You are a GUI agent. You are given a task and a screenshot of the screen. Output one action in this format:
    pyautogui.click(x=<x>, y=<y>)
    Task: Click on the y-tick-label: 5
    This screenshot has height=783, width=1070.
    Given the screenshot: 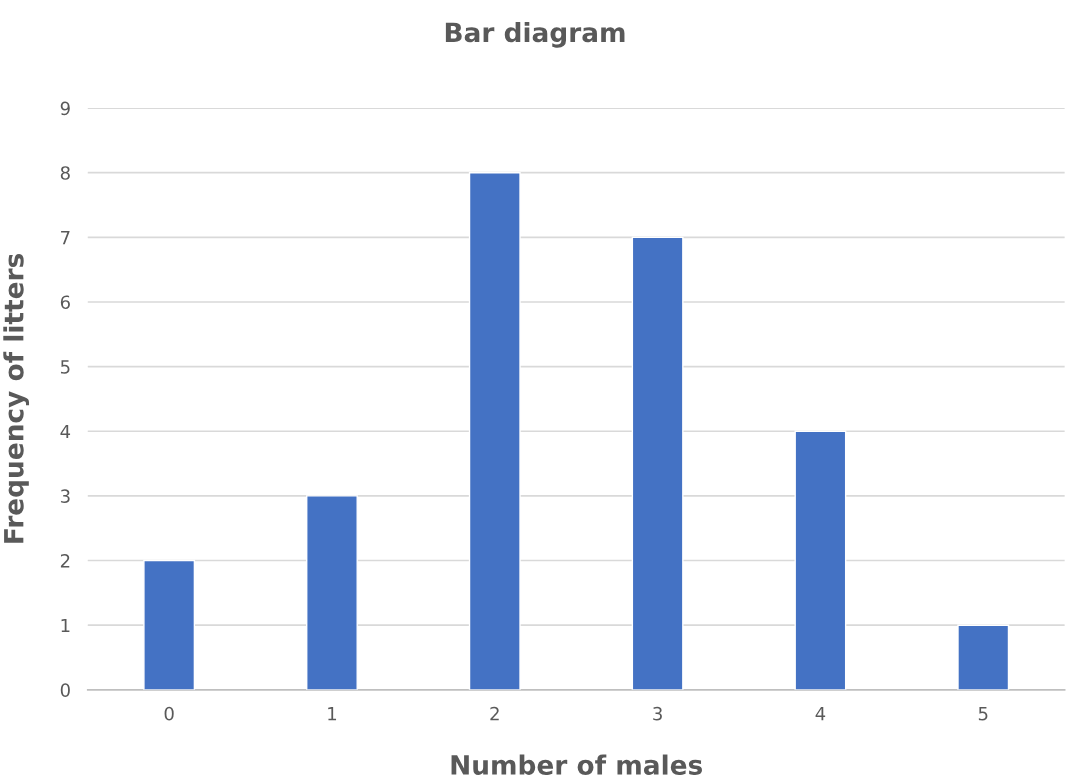 What is the action you would take?
    pyautogui.click(x=65, y=367)
    